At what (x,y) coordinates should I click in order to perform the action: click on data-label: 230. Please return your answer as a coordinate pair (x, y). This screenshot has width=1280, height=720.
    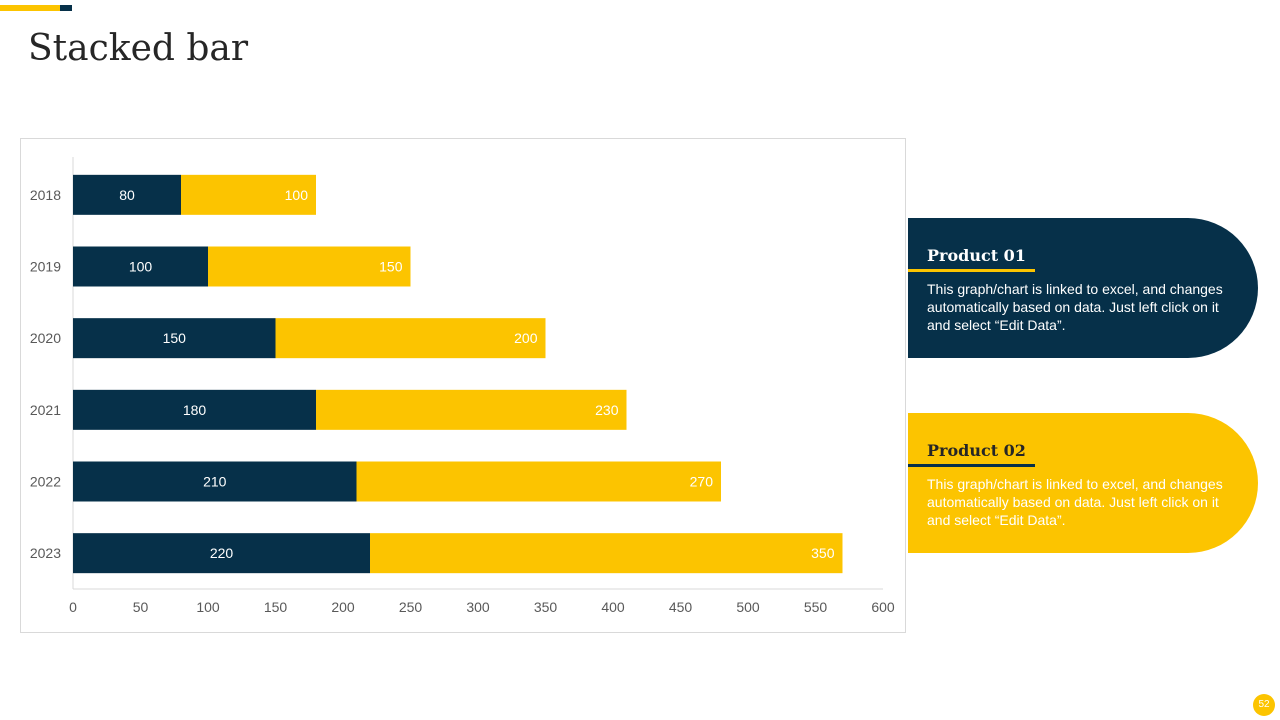
    Looking at the image, I should click on (607, 410).